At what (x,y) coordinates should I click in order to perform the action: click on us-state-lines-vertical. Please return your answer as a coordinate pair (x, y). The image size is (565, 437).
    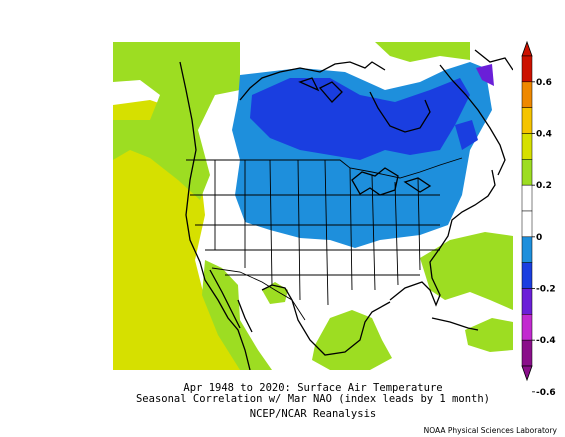
    Looking at the image, I should click on (317, 232).